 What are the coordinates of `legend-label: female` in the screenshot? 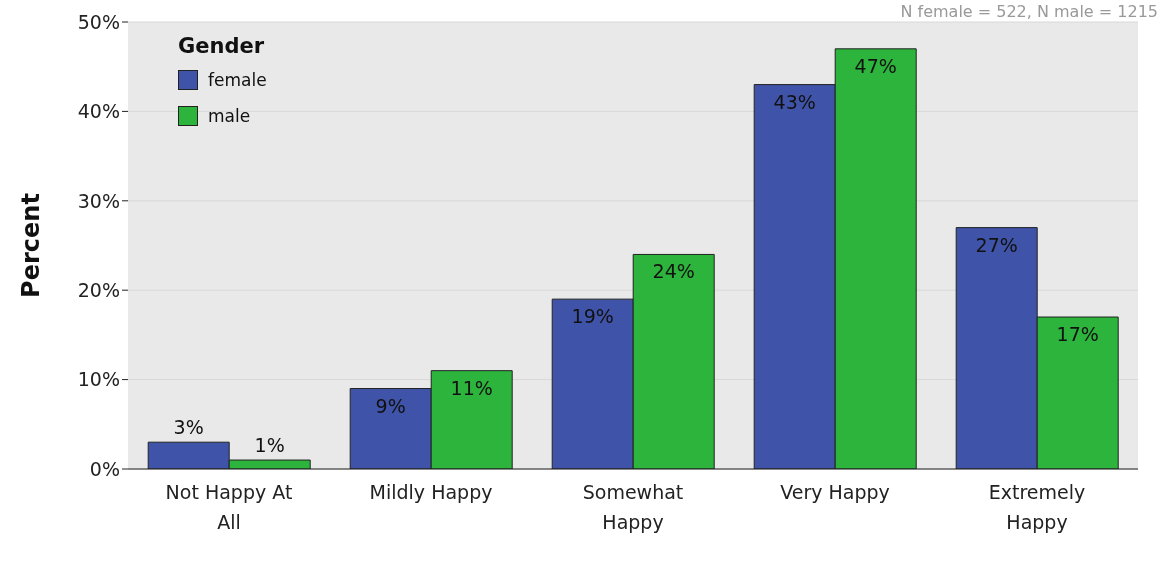 It's located at (237, 80).